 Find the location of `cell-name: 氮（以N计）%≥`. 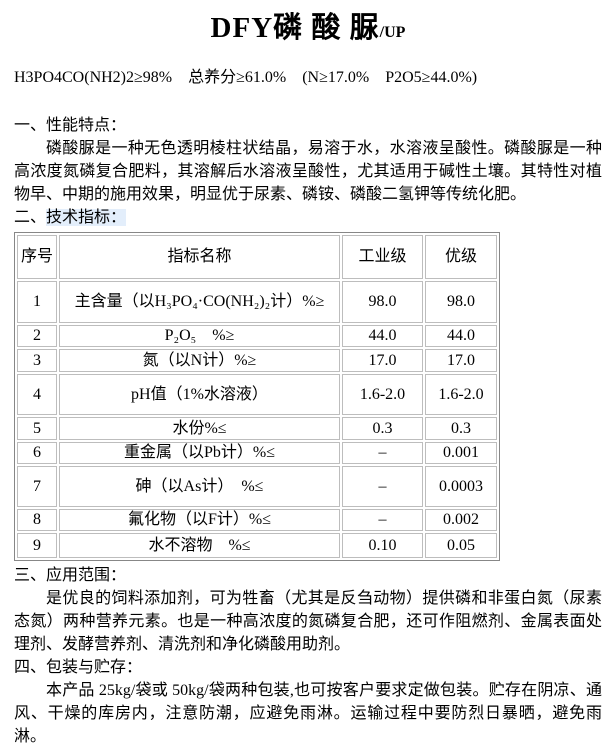

cell-name: 氮（以N计）%≥ is located at coordinates (199, 360).